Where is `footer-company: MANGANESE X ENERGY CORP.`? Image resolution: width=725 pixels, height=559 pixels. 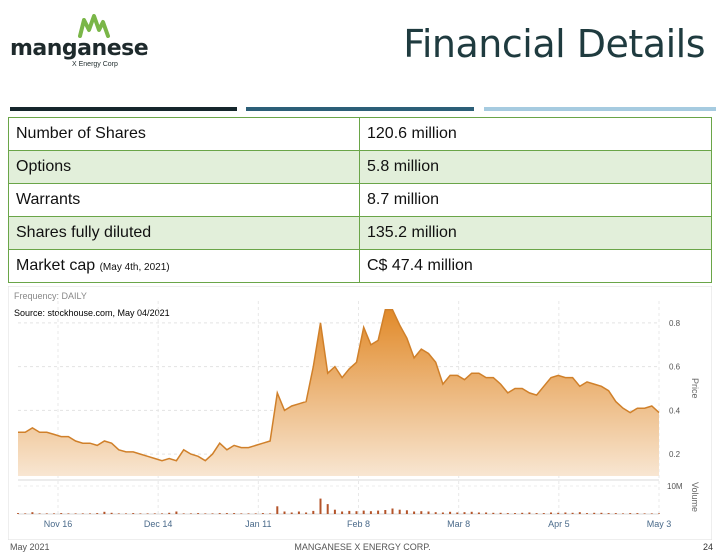 footer-company: MANGANESE X ENERGY CORP. is located at coordinates (362, 547).